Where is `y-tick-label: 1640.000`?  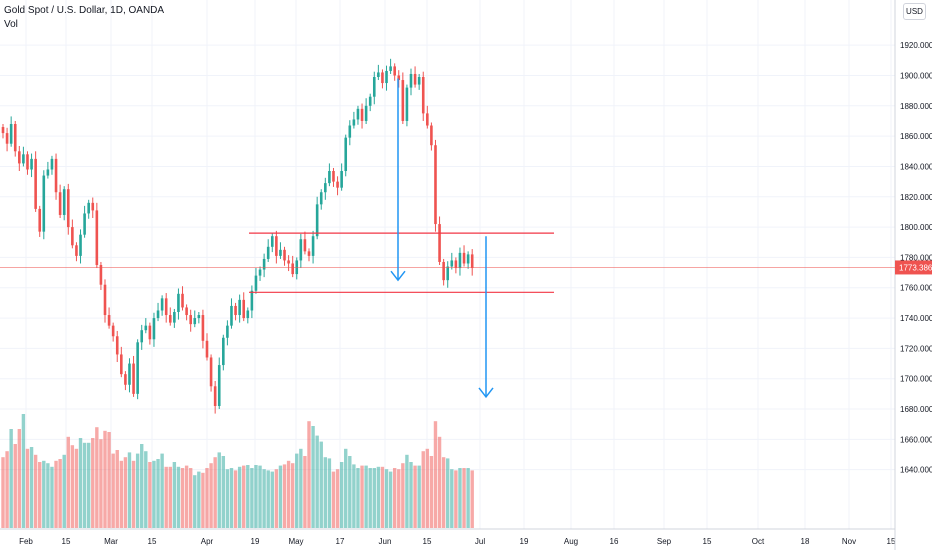 y-tick-label: 1640.000 is located at coordinates (916, 470).